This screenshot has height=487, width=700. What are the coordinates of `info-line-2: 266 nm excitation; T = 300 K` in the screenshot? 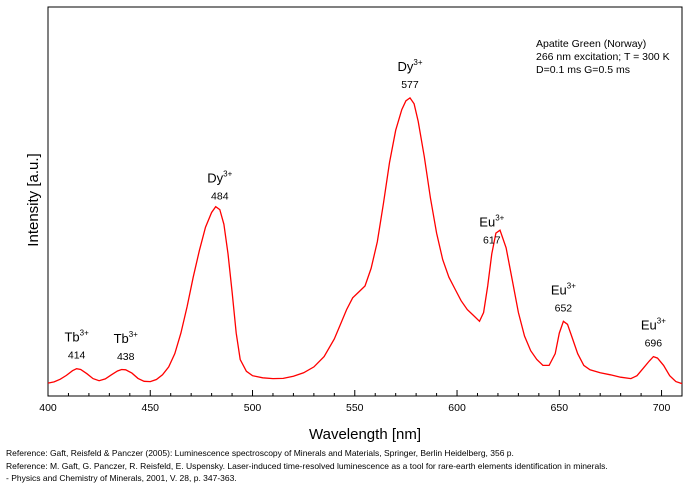 It's located at (603, 57).